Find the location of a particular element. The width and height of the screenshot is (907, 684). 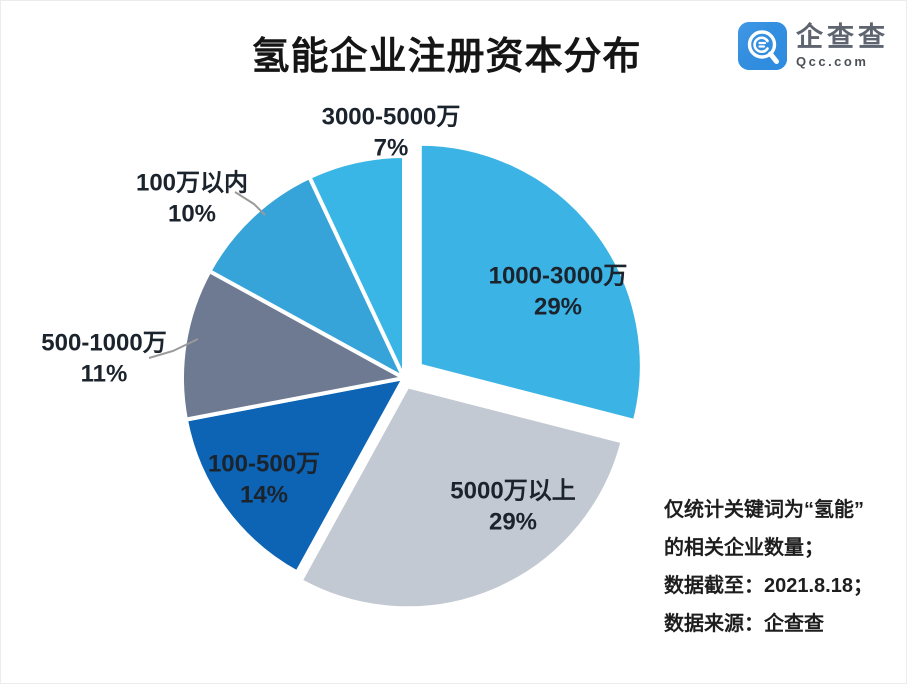

slice-label-text: 3000-5000万 is located at coordinates (391, 117).